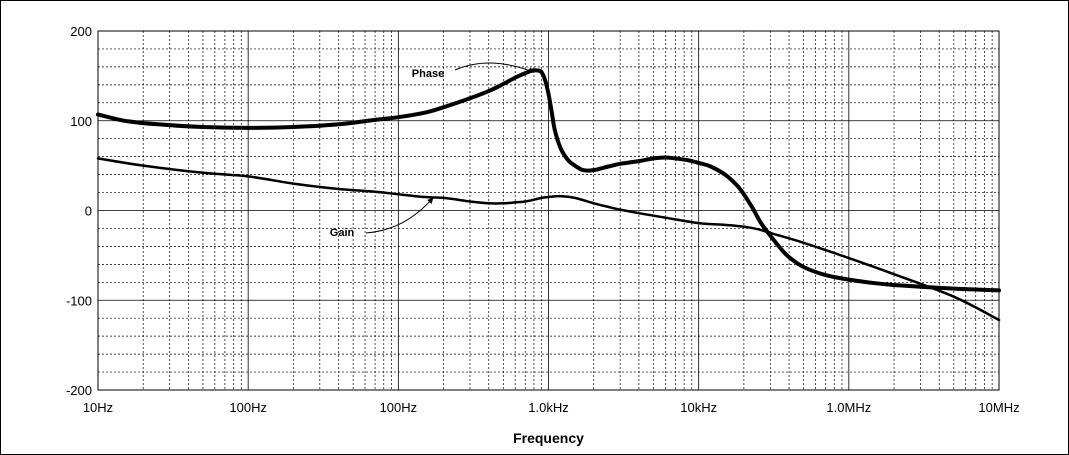 Image resolution: width=1069 pixels, height=455 pixels. I want to click on x-tick-labels: 10Hz 100Hz 100Hz 1.0kHz 10kHz 1.0MHz 10MHz, so click(551, 407).